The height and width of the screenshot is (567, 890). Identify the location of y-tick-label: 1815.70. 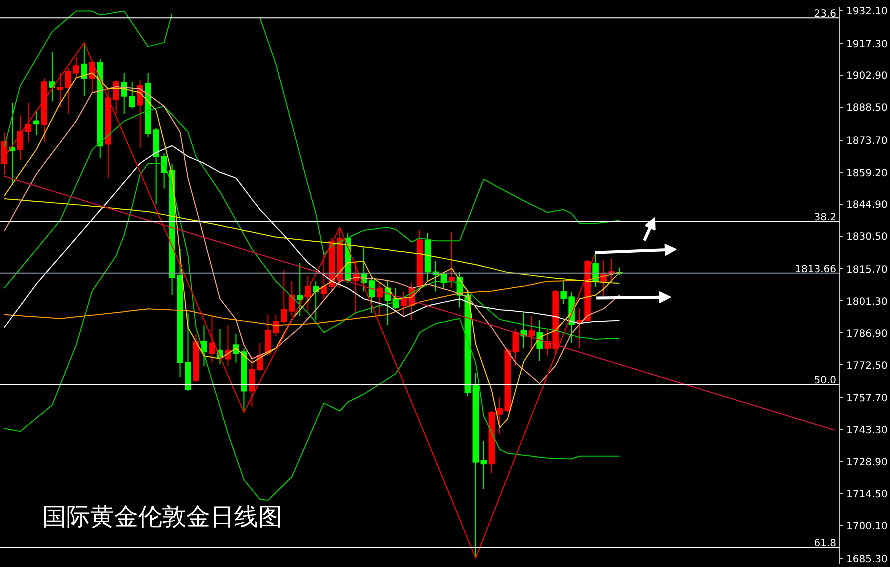
(867, 270).